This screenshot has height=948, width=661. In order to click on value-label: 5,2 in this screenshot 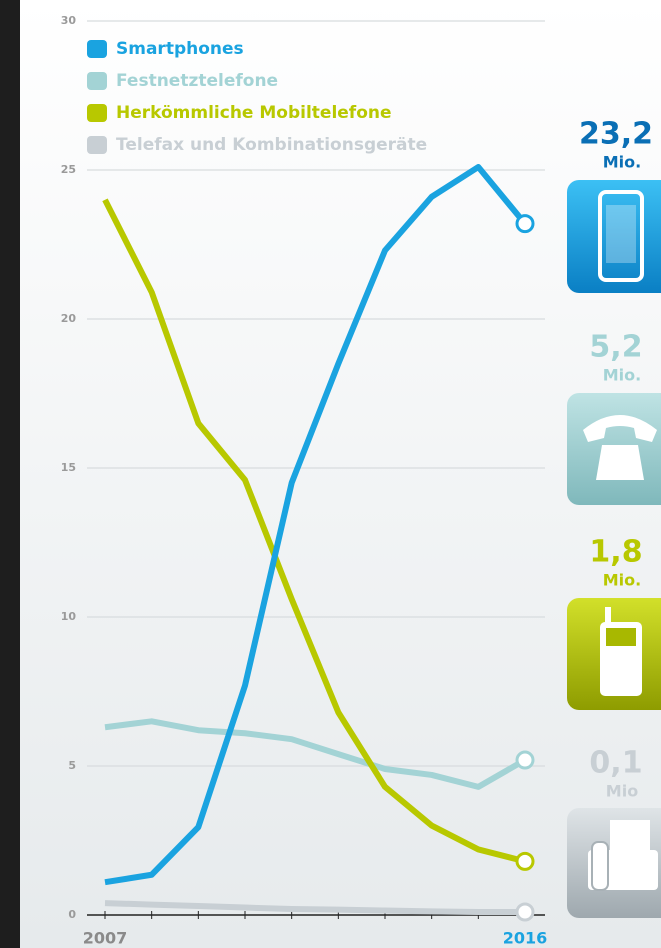, I will do `click(615, 347)`.